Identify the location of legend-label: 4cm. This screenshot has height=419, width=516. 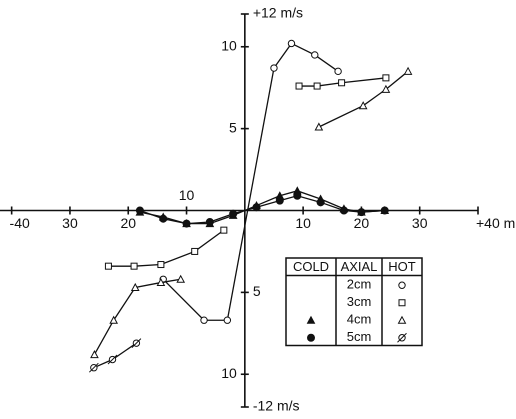
(359, 319).